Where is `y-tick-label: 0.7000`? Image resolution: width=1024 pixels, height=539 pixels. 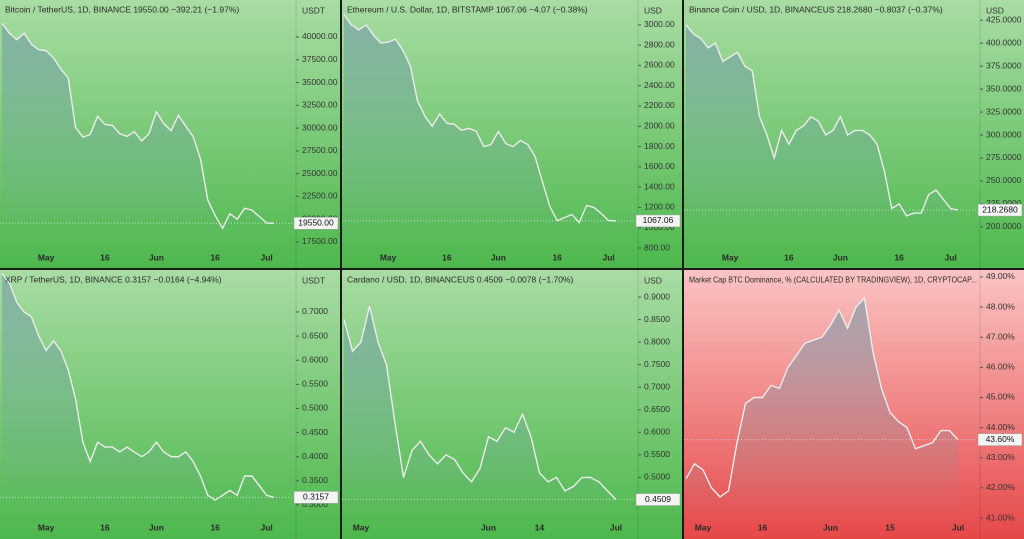 y-tick-label: 0.7000 is located at coordinates (657, 386).